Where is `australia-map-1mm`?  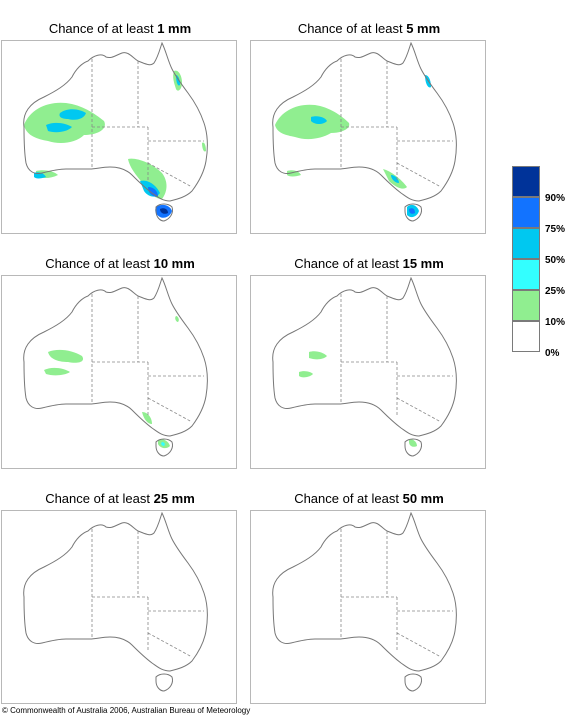
australia-map-1mm is located at coordinates (115, 131).